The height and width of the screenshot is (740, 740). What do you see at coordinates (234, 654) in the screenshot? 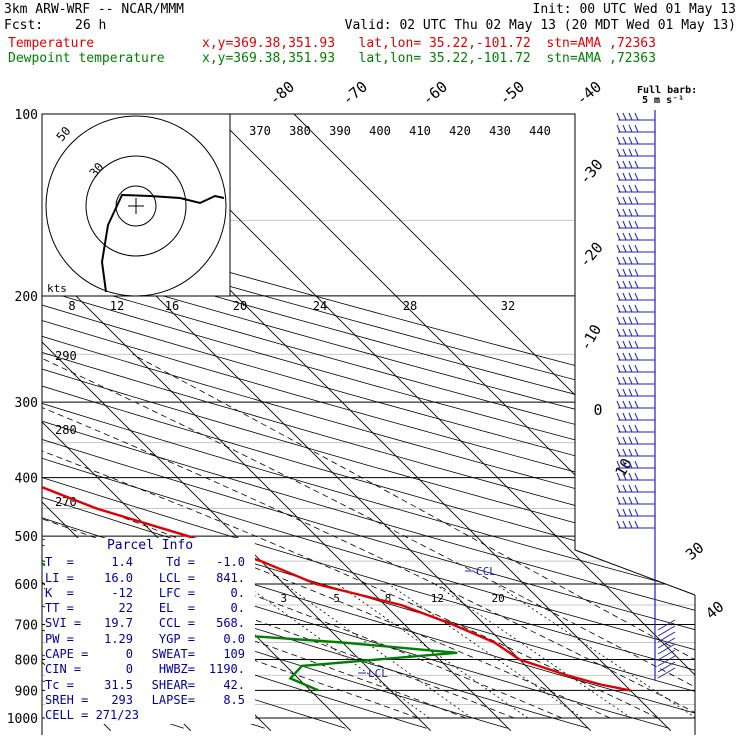
I see `parcel-cell-text: 109` at bounding box center [234, 654].